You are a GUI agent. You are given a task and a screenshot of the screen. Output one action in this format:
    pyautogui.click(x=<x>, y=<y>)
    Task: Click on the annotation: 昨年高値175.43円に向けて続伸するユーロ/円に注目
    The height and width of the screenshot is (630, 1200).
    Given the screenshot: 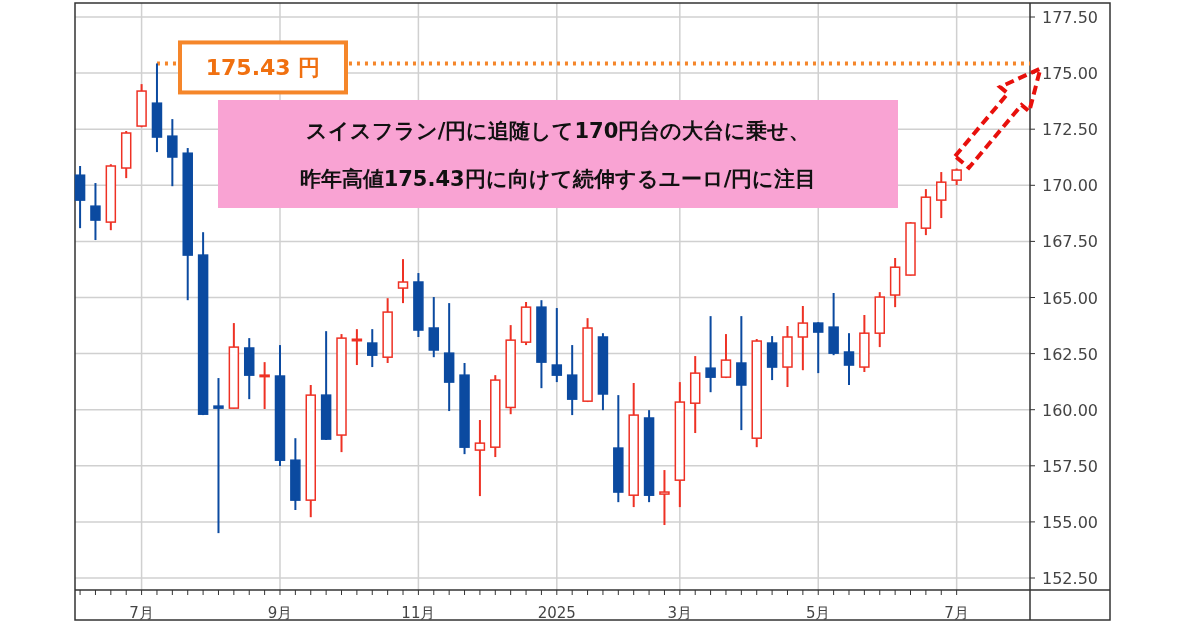 What is the action you would take?
    pyautogui.click(x=558, y=179)
    